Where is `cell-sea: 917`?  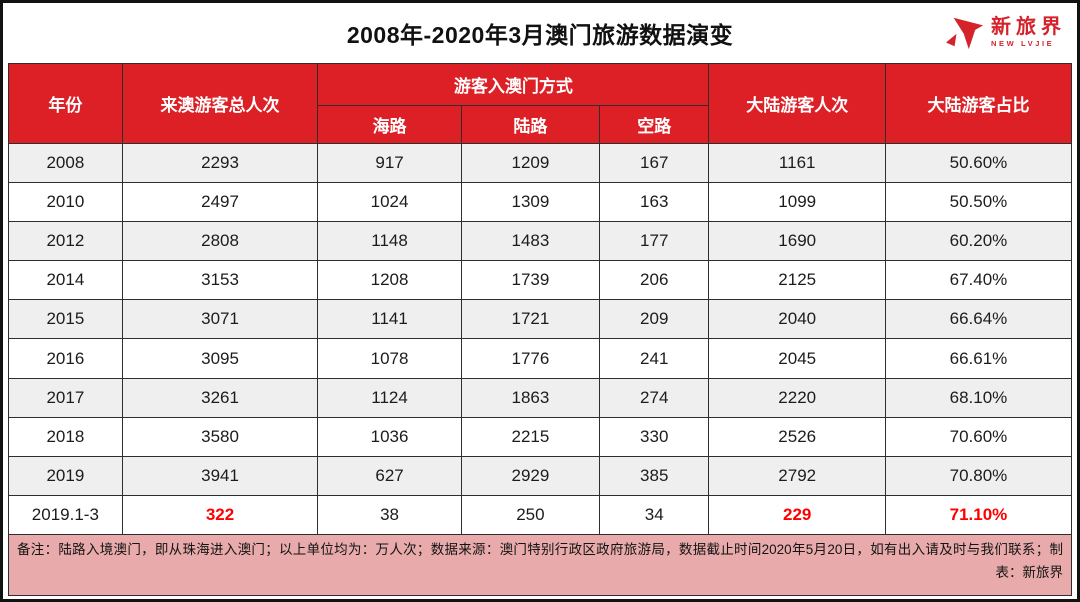 cell-sea: 917 is located at coordinates (389, 163).